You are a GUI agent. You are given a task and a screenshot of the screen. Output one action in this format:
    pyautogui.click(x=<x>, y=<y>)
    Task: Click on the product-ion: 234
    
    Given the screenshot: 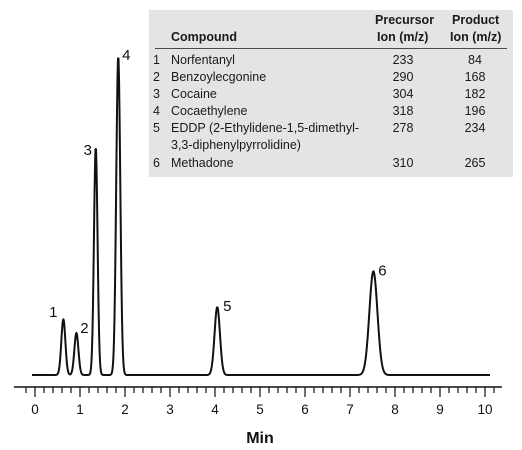 What is the action you would take?
    pyautogui.click(x=475, y=128)
    